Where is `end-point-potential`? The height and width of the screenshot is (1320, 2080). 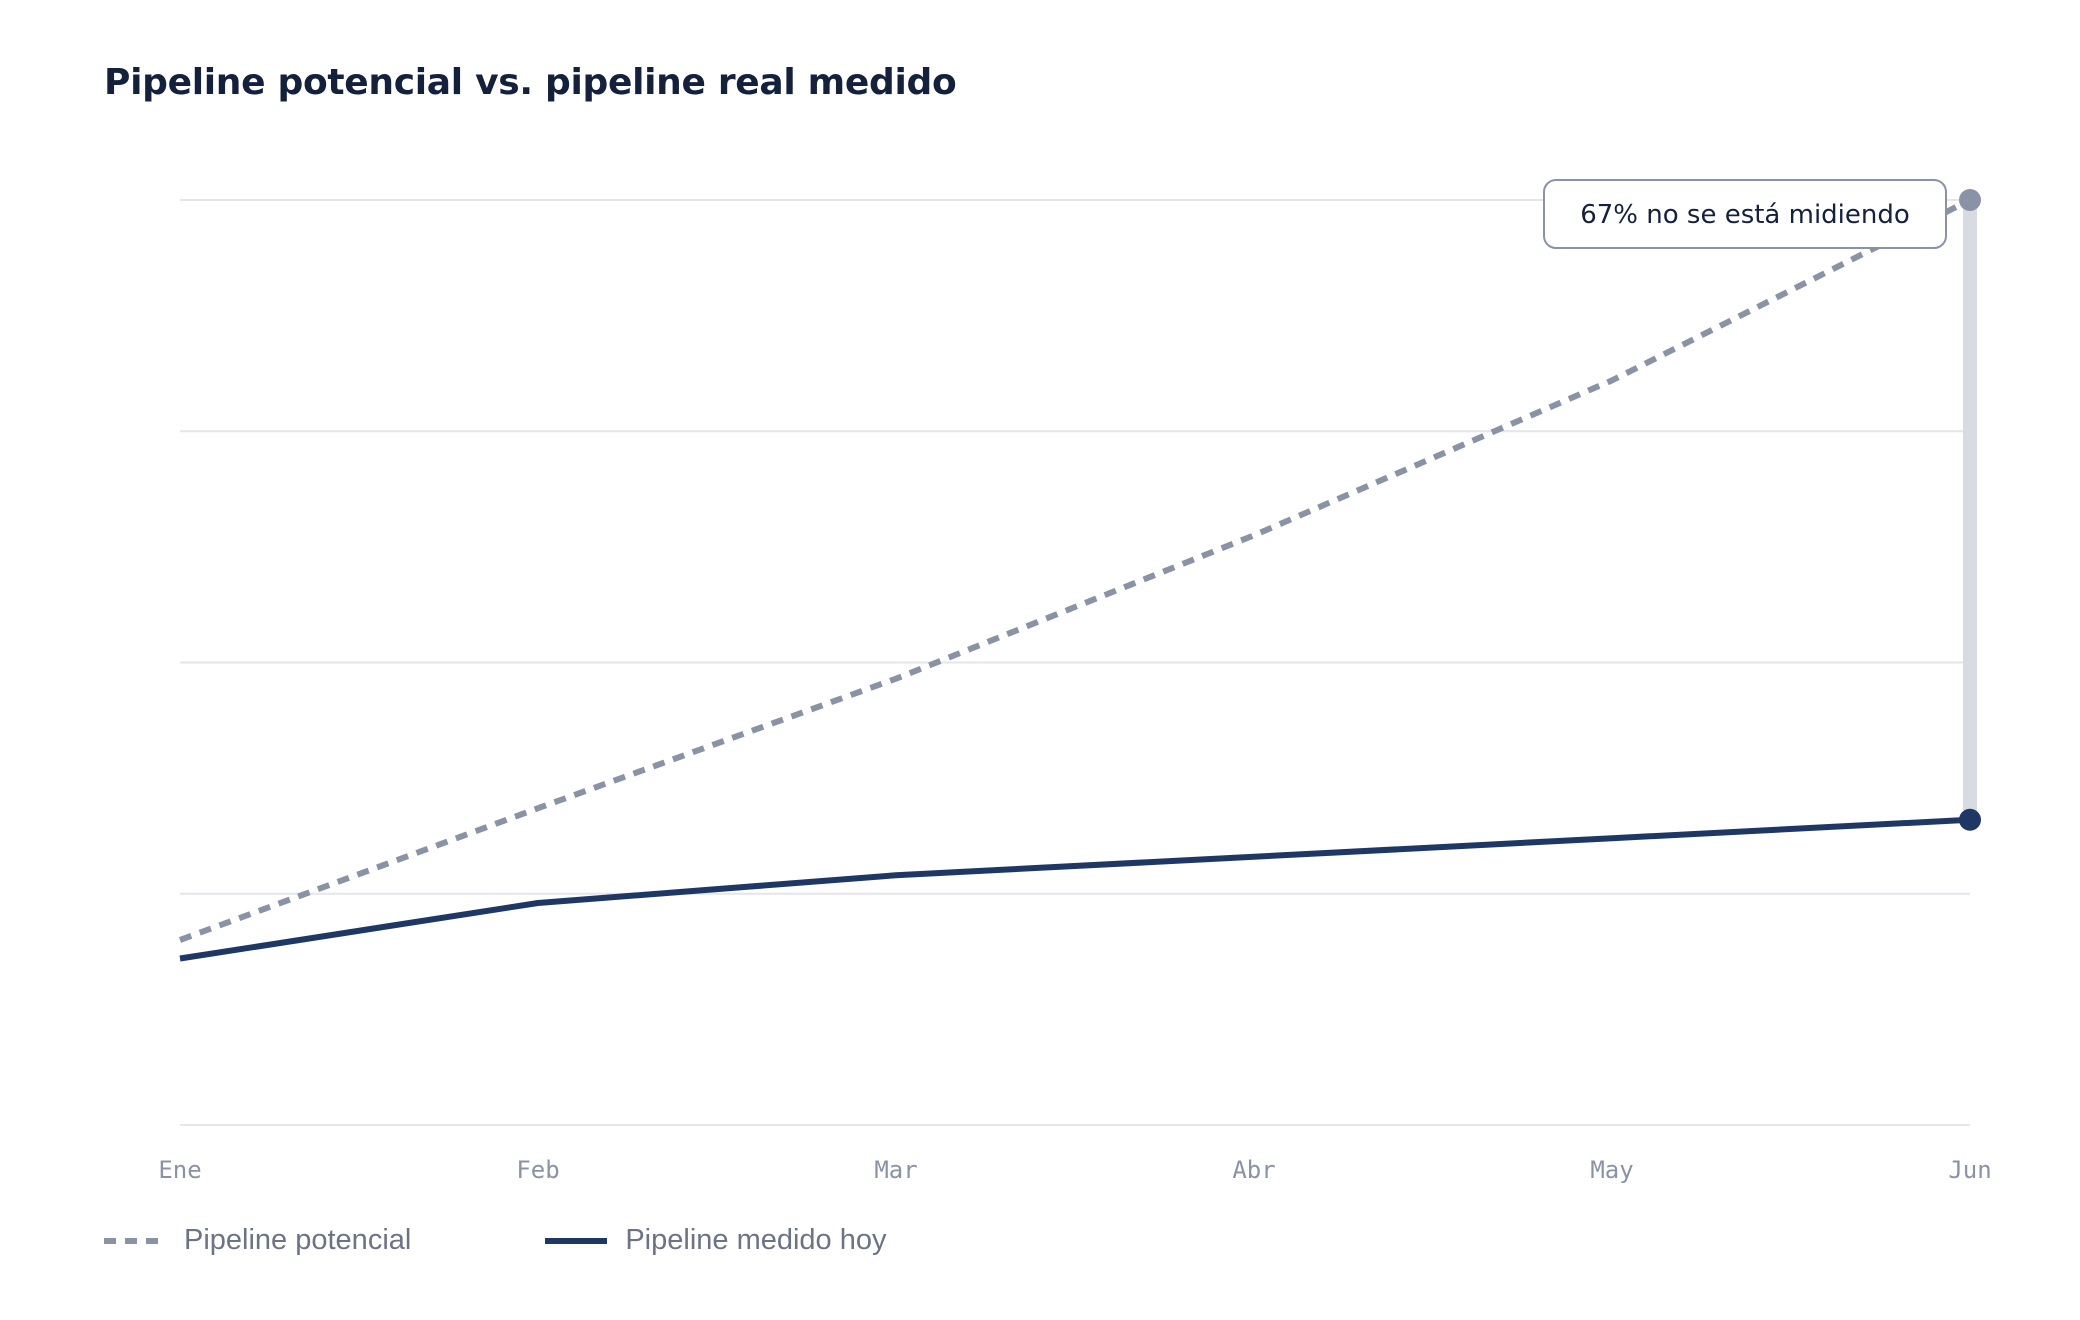 end-point-potential is located at coordinates (1970, 200).